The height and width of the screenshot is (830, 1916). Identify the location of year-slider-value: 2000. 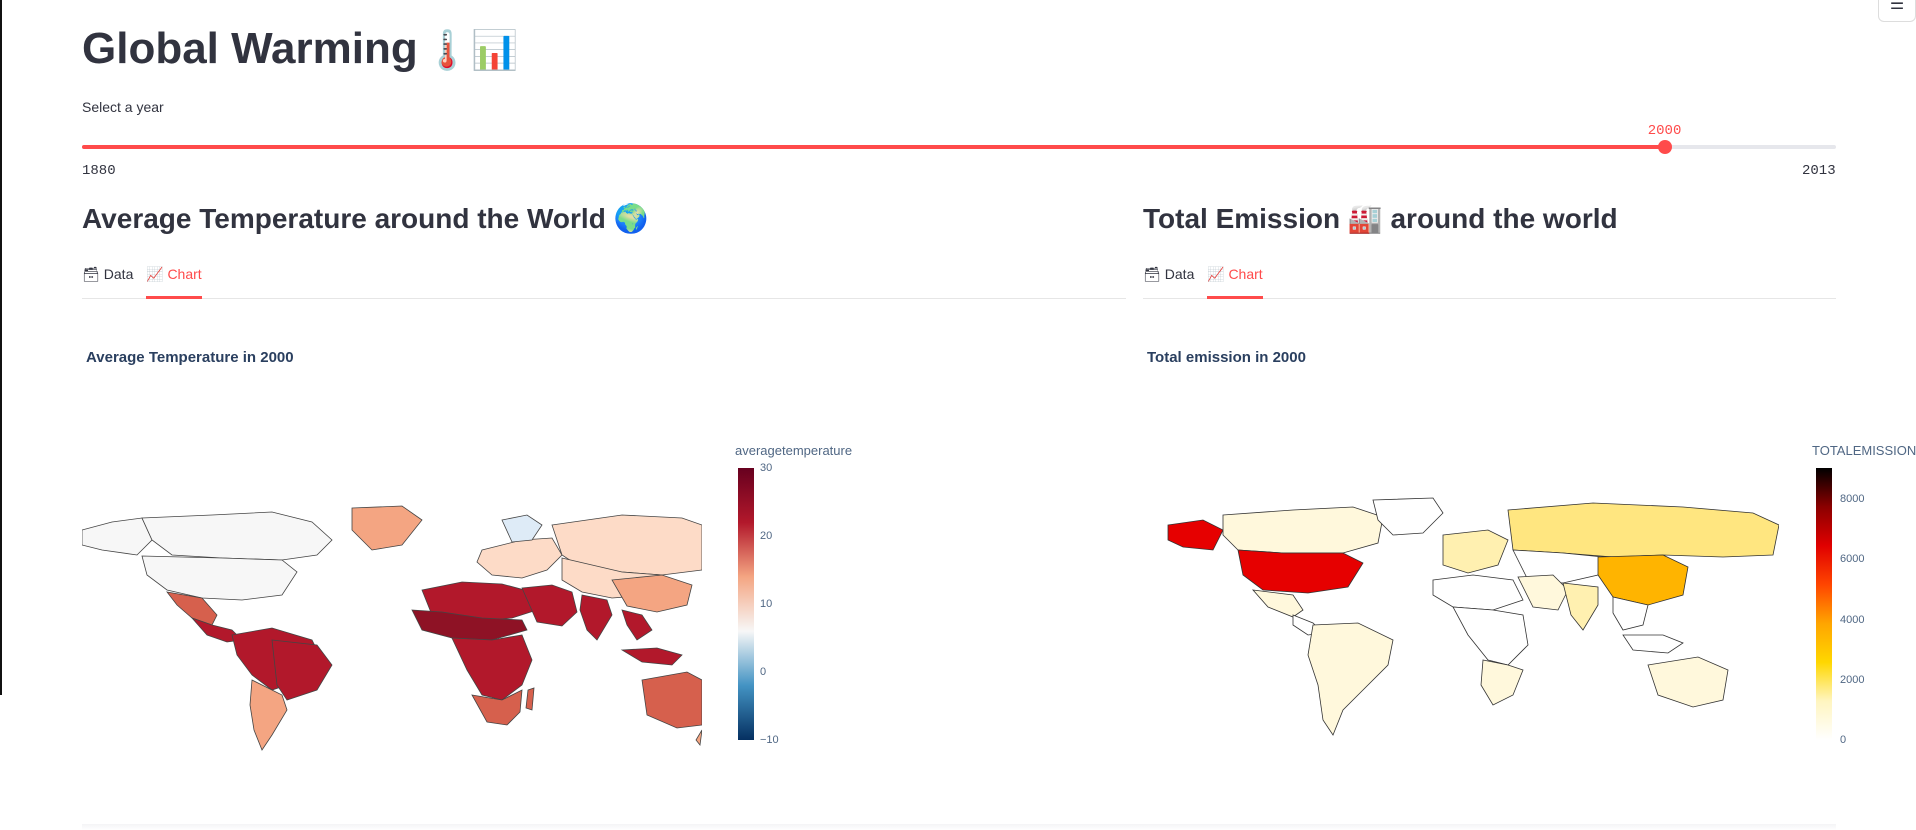
(1664, 131).